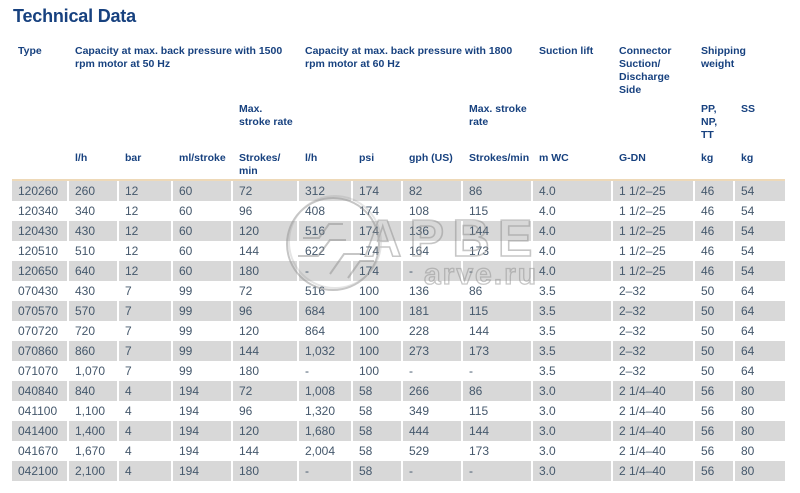  Describe the element at coordinates (325, 191) in the screenshot. I see `cell-lh-60hz: 312` at that location.